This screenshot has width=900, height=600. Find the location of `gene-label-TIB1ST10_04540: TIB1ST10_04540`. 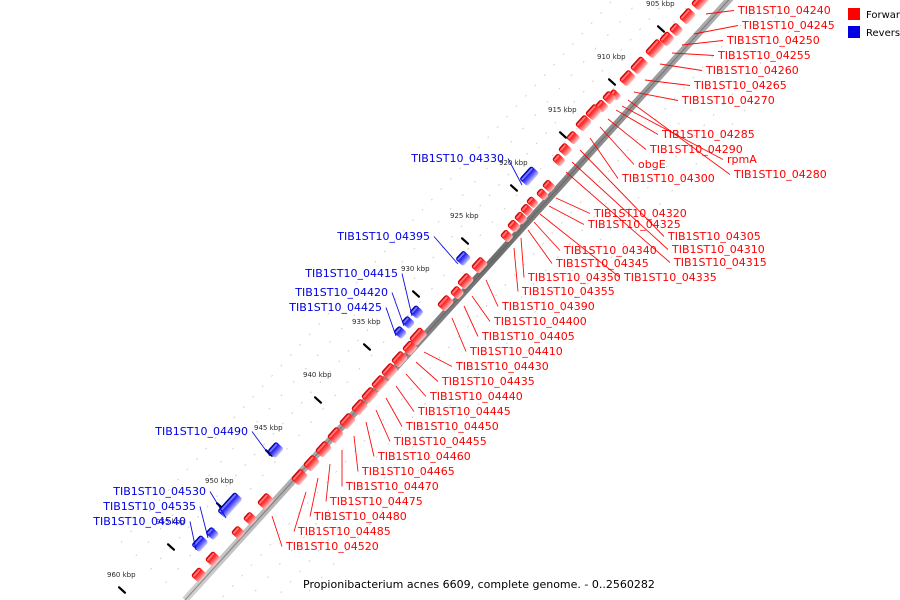

gene-label-TIB1ST10_04540: TIB1ST10_04540 is located at coordinates (139, 521).